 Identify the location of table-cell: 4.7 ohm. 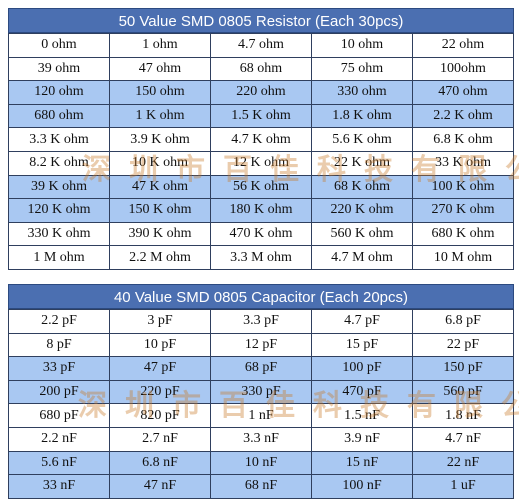
(261, 45).